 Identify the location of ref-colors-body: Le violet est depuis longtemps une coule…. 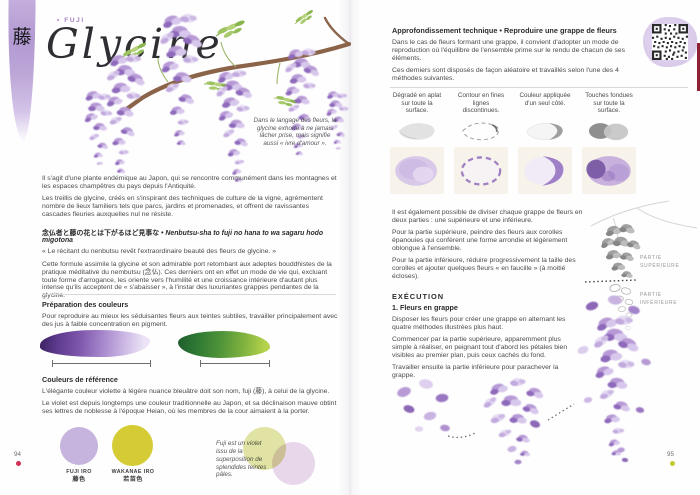
(189, 407).